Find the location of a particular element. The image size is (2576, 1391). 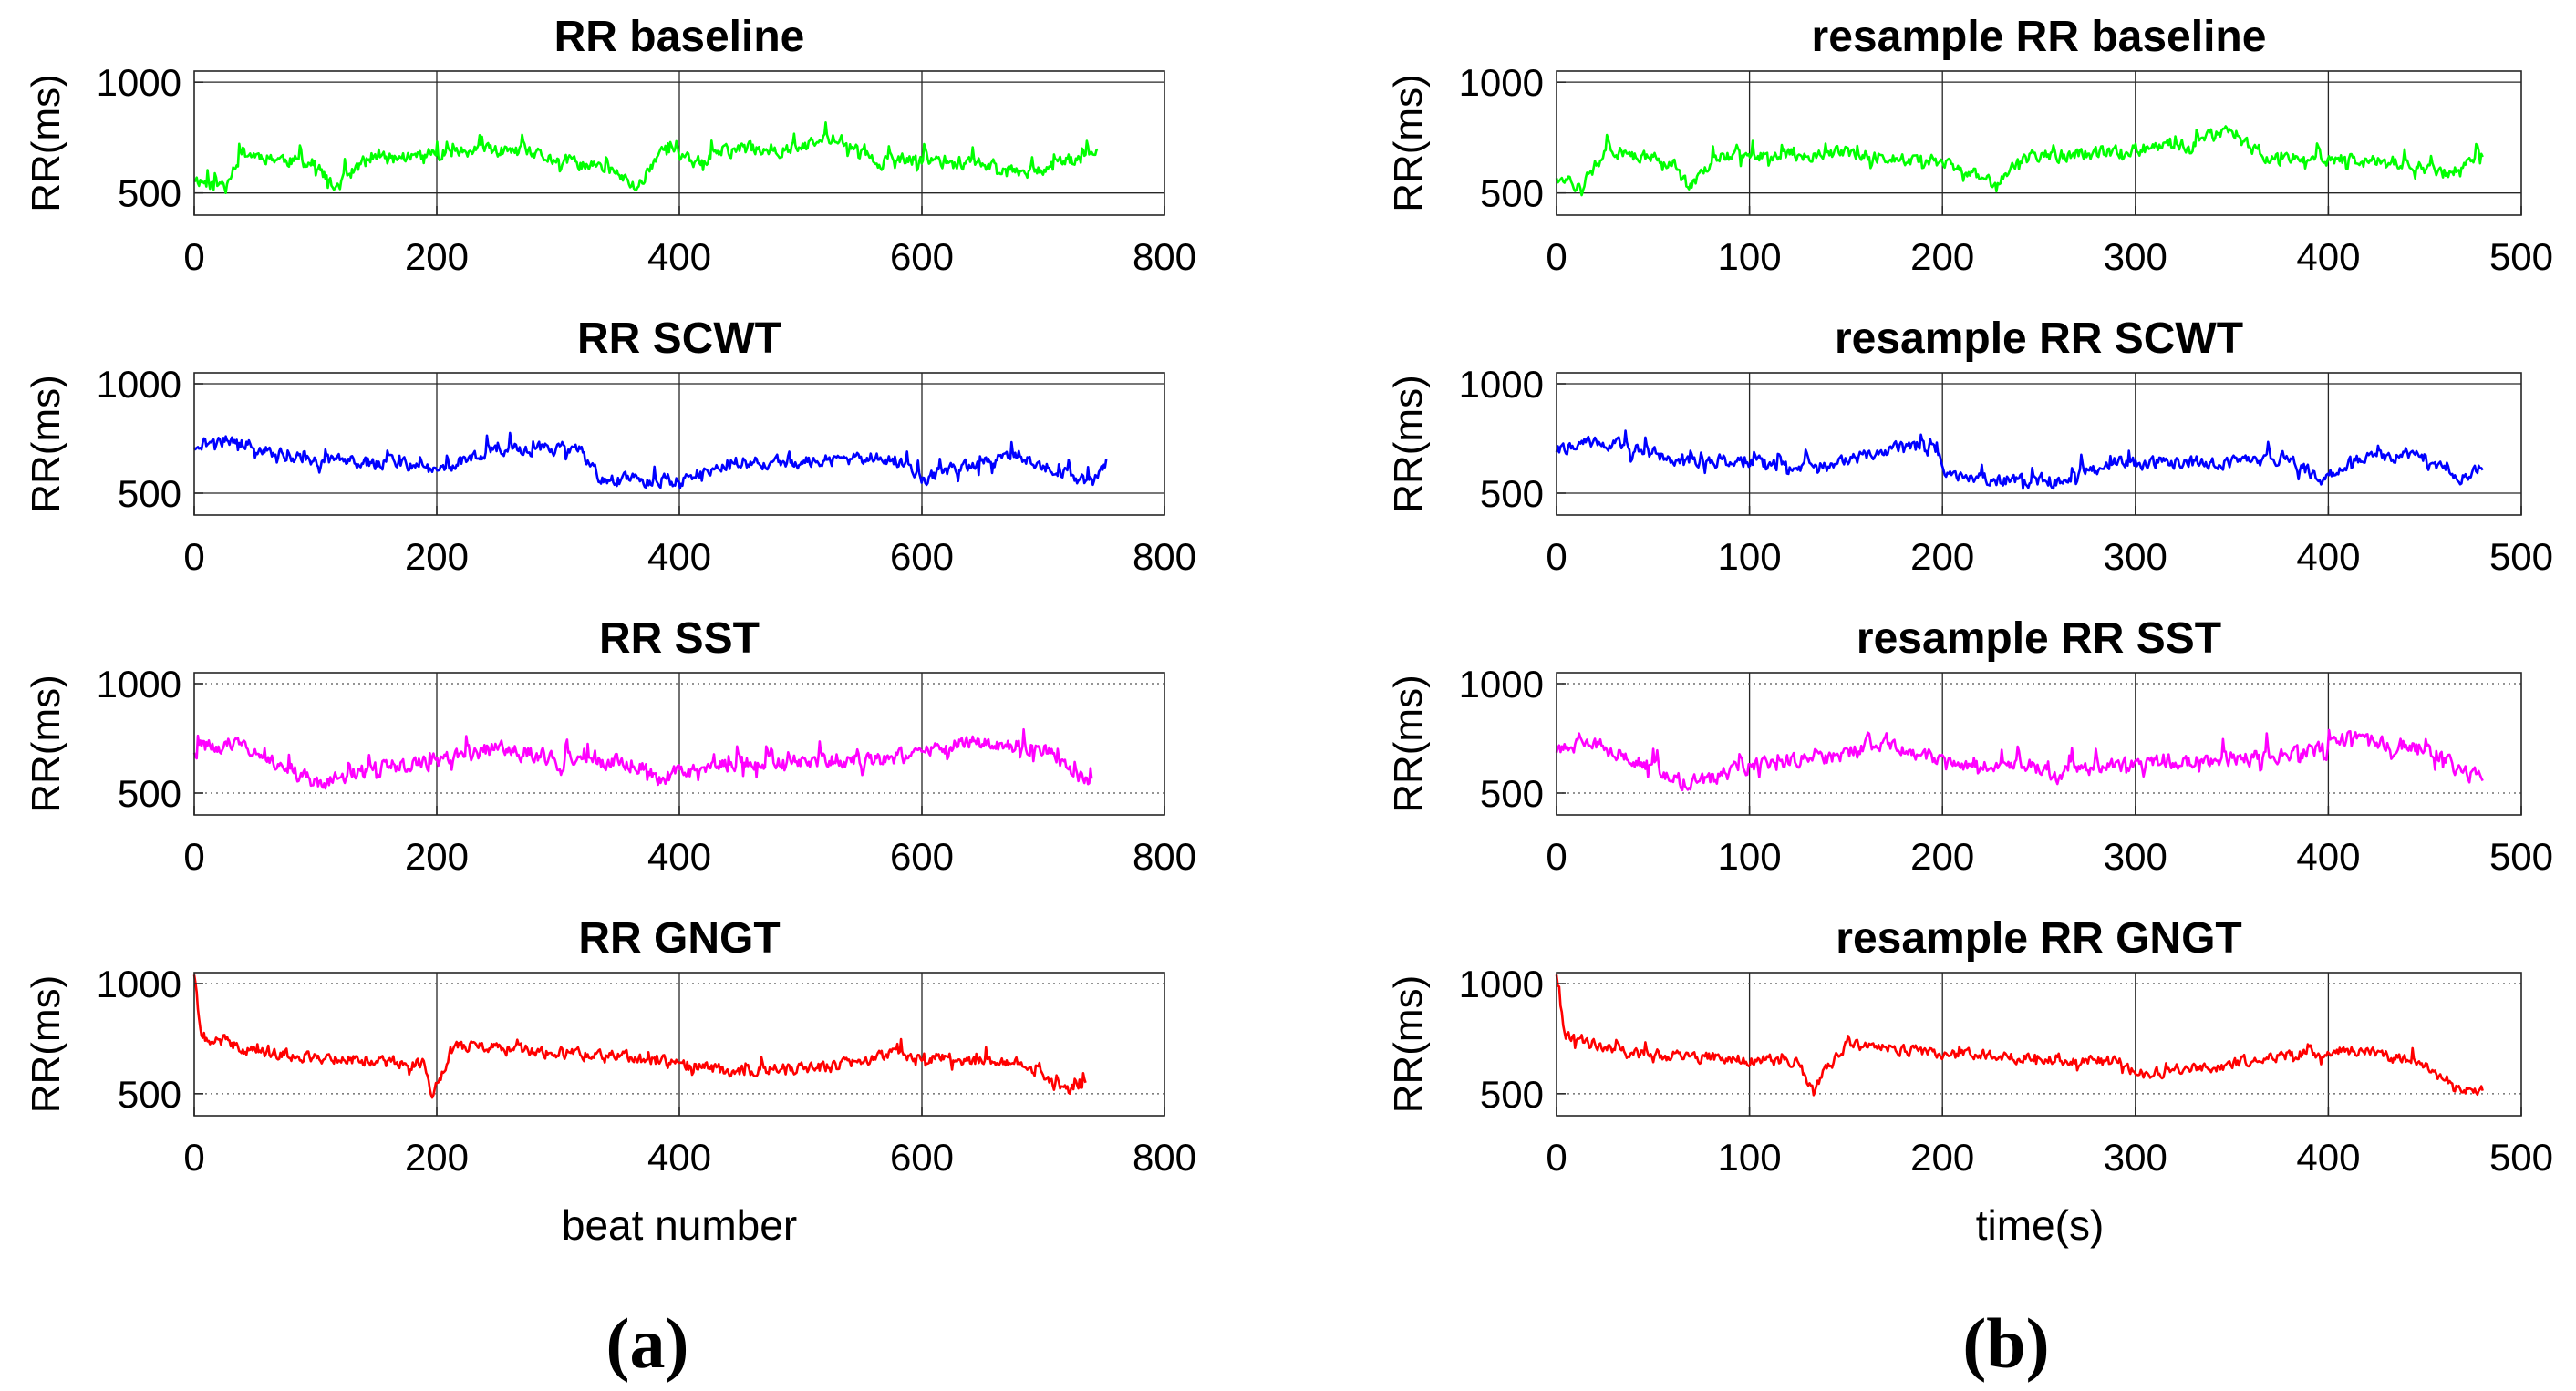

subplot-1: 0 200 400 600 800 500 1000 RR baseline RR(ms) is located at coordinates (610, 145).